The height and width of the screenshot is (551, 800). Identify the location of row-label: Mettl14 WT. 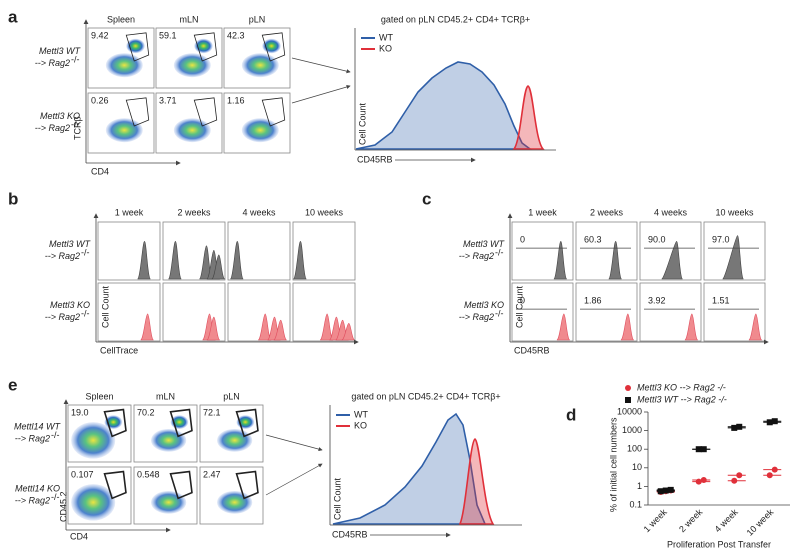
(38, 427).